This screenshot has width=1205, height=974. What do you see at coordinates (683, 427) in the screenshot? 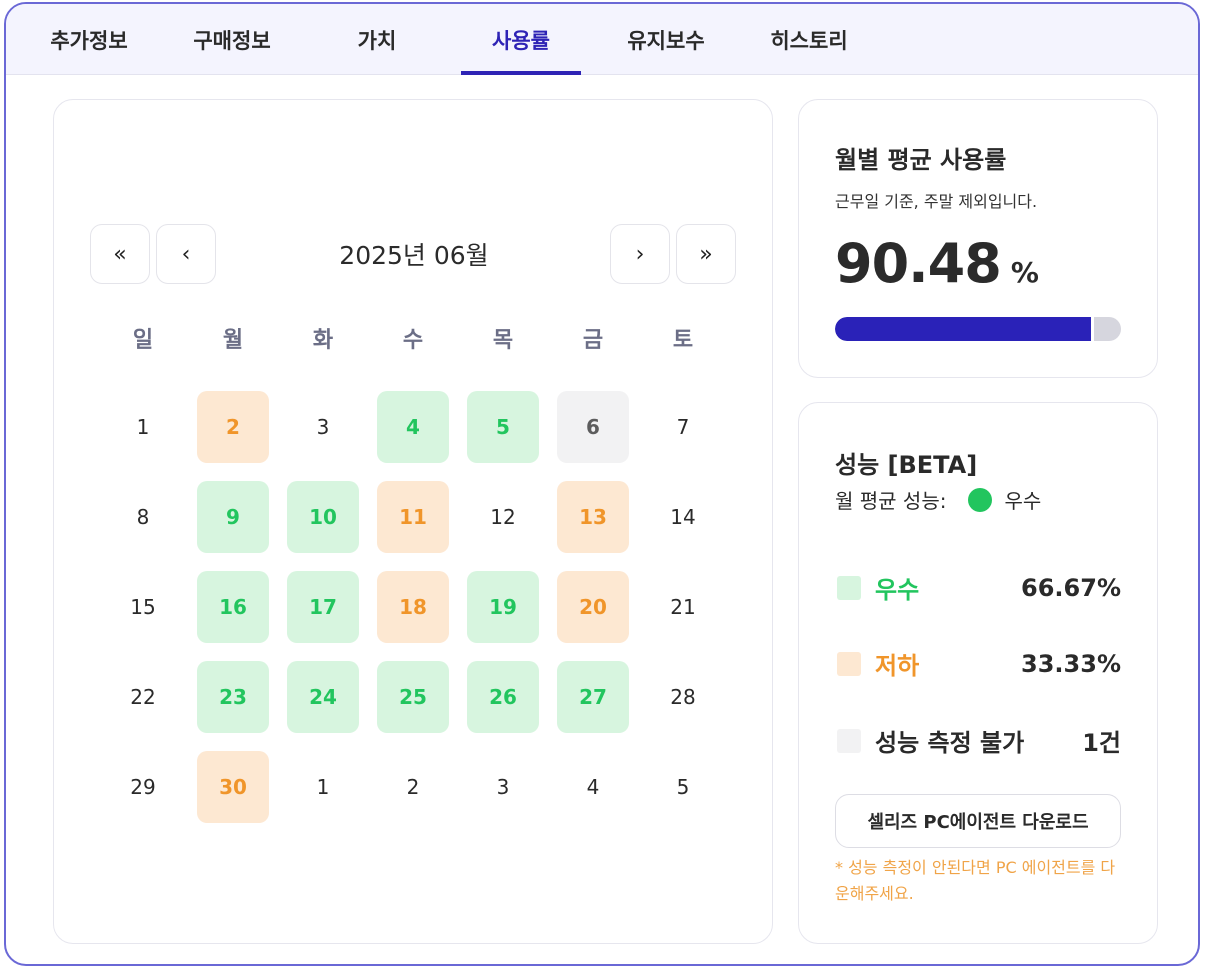
I see `calendar-day: 7` at bounding box center [683, 427].